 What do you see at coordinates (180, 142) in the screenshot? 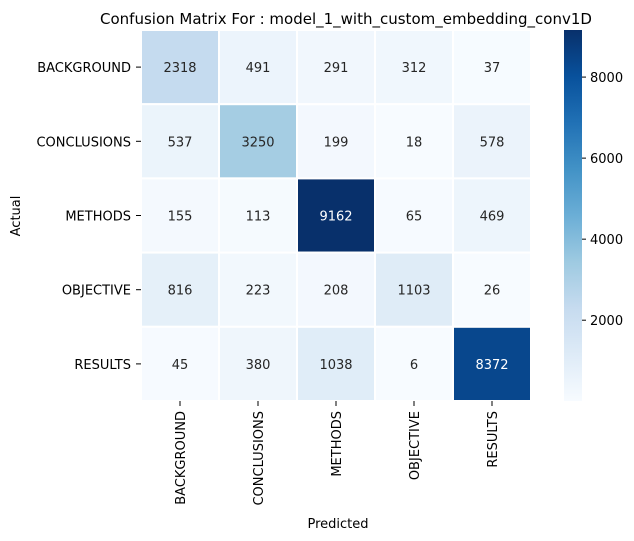
I see `cell-value-label: 537` at bounding box center [180, 142].